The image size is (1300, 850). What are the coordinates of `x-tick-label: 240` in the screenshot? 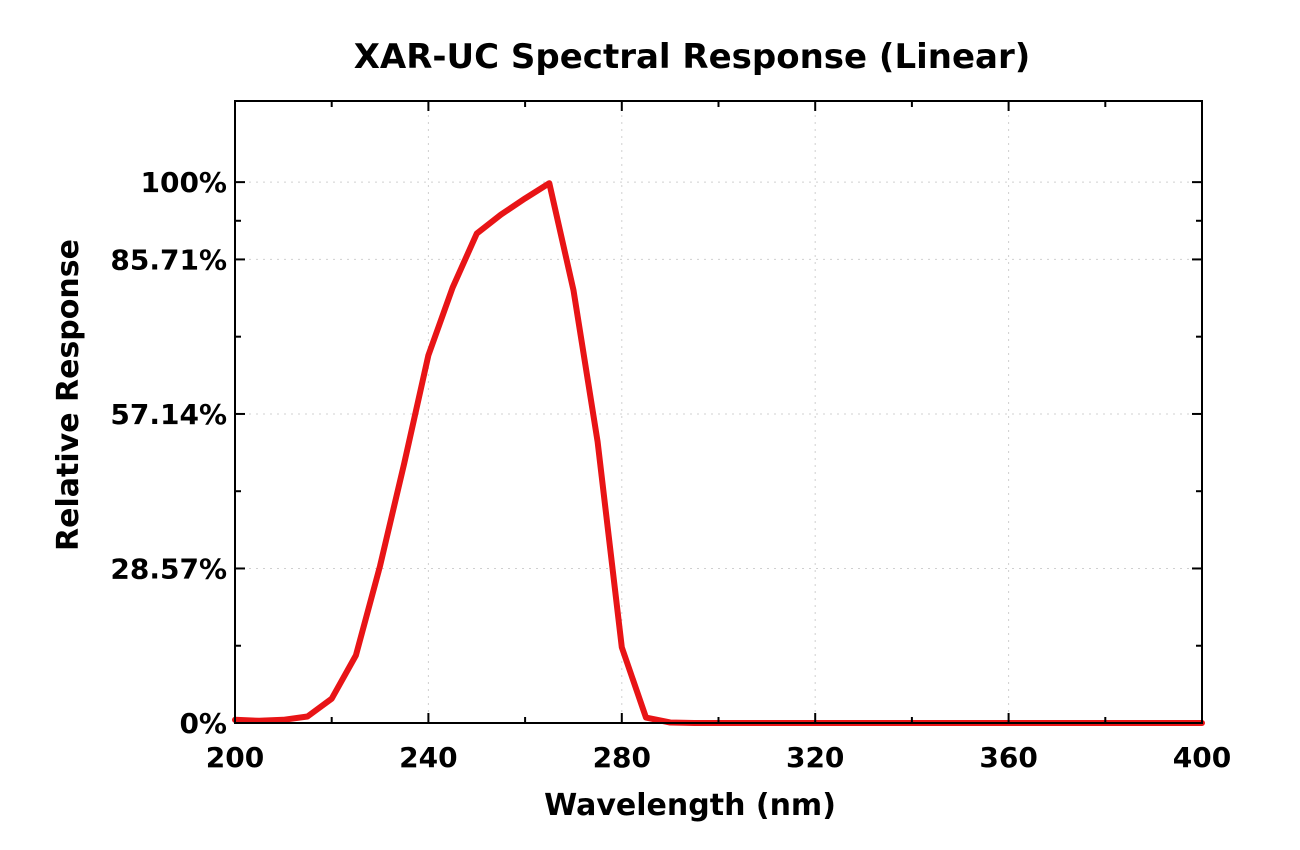 It's located at (428, 757).